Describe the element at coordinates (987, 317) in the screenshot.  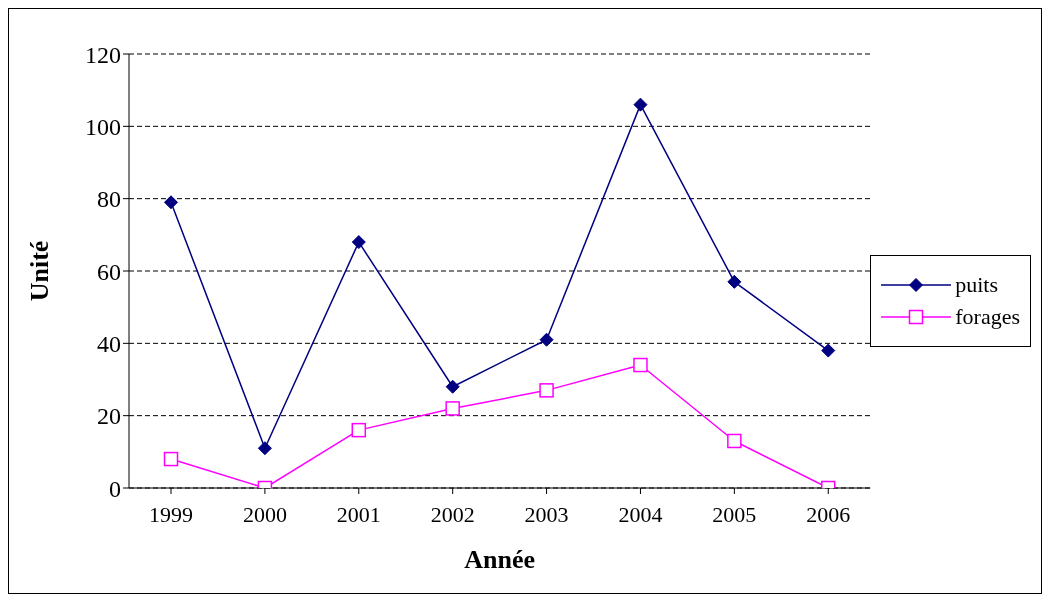
I see `legend-label: forages` at that location.